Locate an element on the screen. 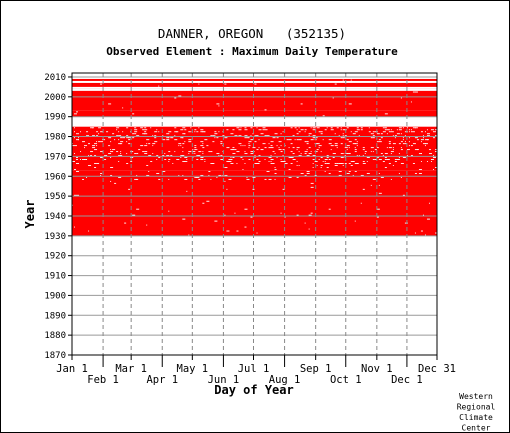  x-tick-label: Oct 1 is located at coordinates (346, 380).